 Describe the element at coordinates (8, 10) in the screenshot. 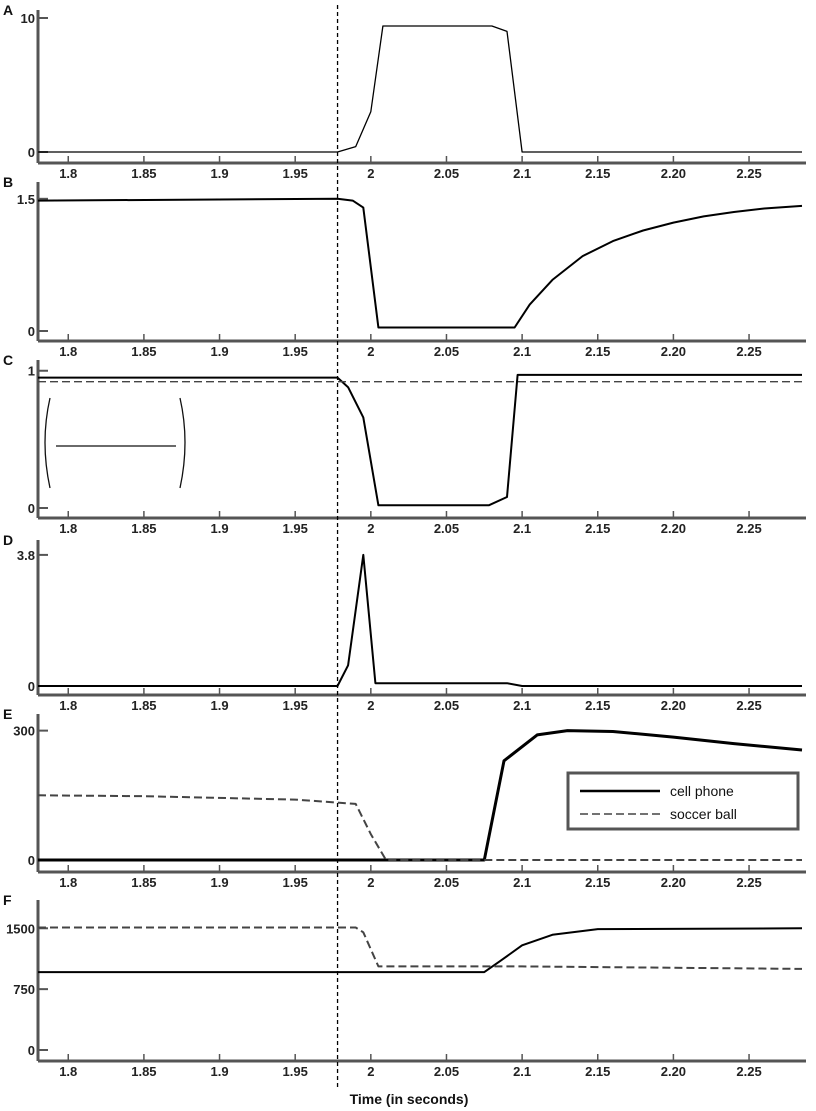

I see `panel-a-letter: A` at that location.